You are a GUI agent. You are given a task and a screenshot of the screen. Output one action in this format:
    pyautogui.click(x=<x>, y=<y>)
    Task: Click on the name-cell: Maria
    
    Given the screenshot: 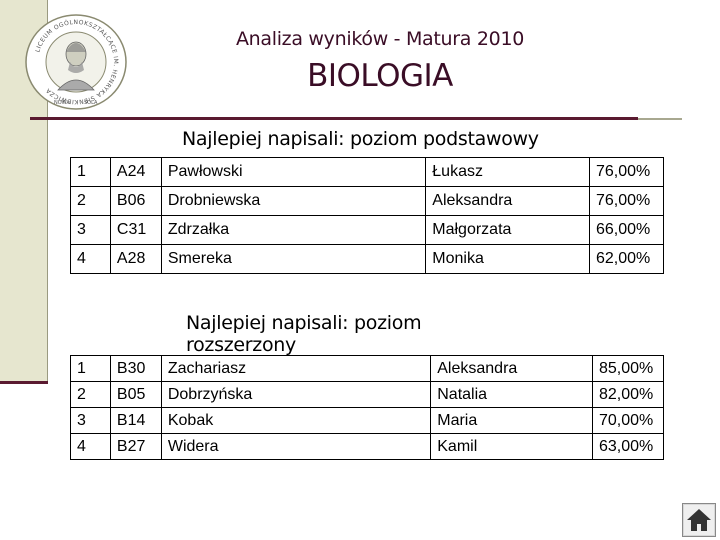 What is the action you would take?
    pyautogui.click(x=511, y=420)
    